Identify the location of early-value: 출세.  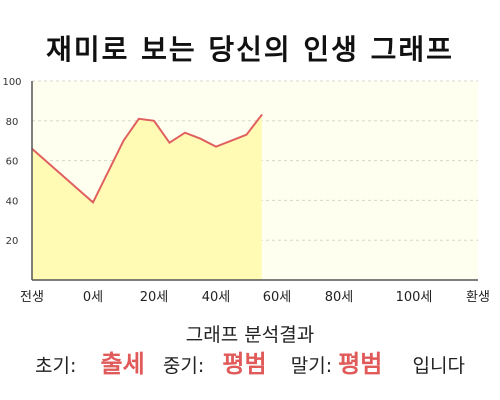
(122, 364).